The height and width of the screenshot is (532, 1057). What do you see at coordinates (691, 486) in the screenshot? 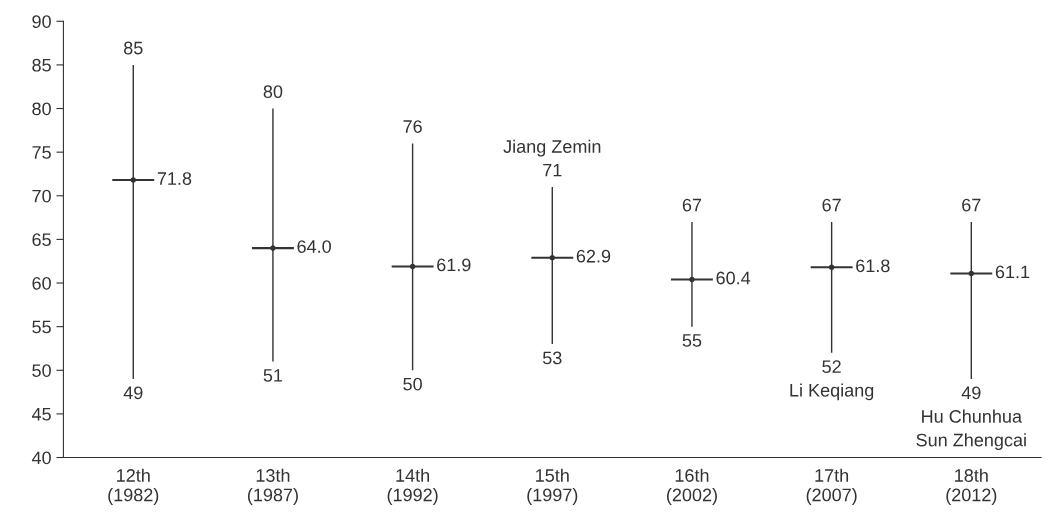
I see `x-tick-label: 16th (2002)` at bounding box center [691, 486].